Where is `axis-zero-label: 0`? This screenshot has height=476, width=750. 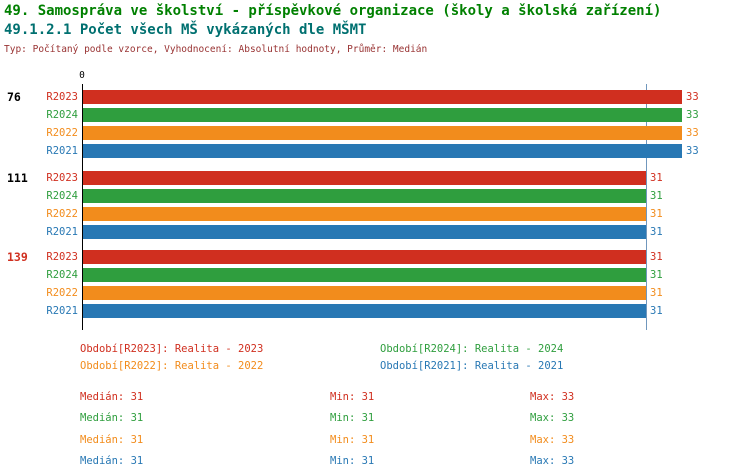 axis-zero-label: 0 is located at coordinates (82, 75).